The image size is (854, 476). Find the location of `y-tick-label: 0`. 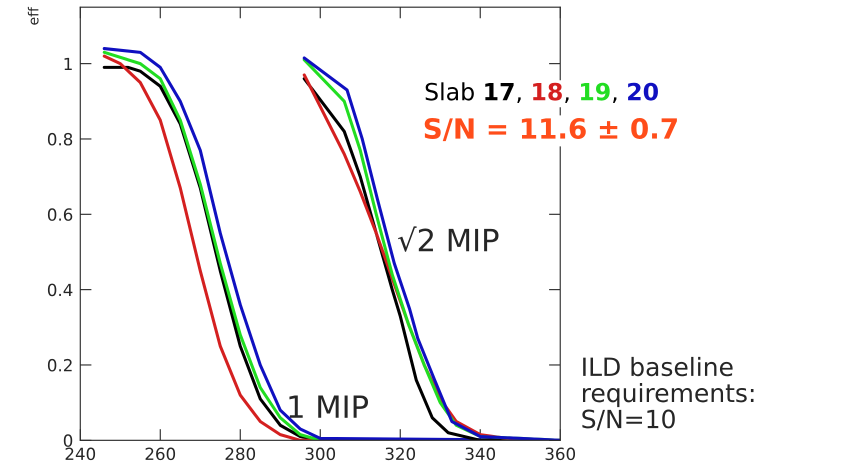

y-tick-label: 0 is located at coordinates (68, 440).